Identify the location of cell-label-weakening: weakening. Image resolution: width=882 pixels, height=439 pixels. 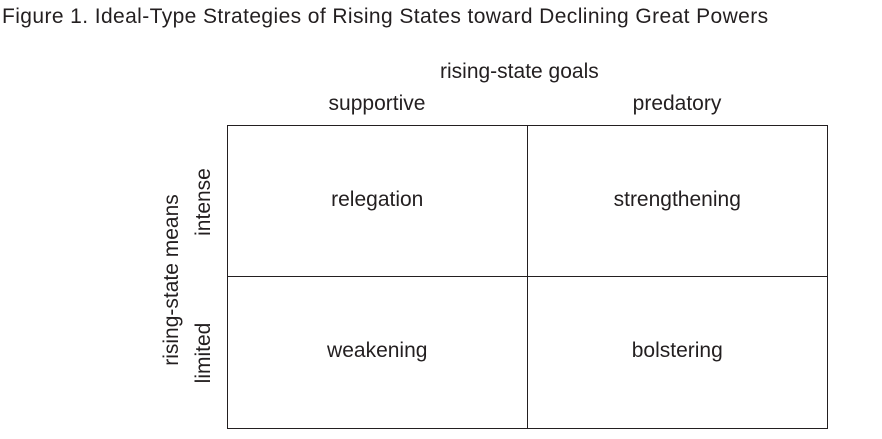
(377, 350).